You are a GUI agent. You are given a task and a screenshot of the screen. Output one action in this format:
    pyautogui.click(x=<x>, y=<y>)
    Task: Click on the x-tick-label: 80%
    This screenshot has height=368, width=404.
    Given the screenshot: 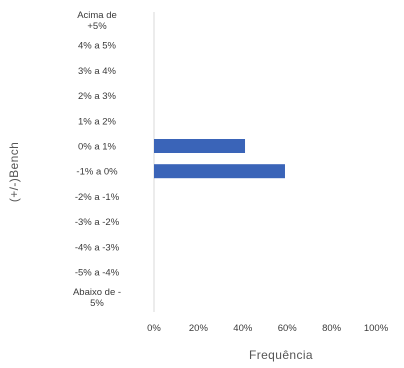 What is the action you would take?
    pyautogui.click(x=332, y=328)
    